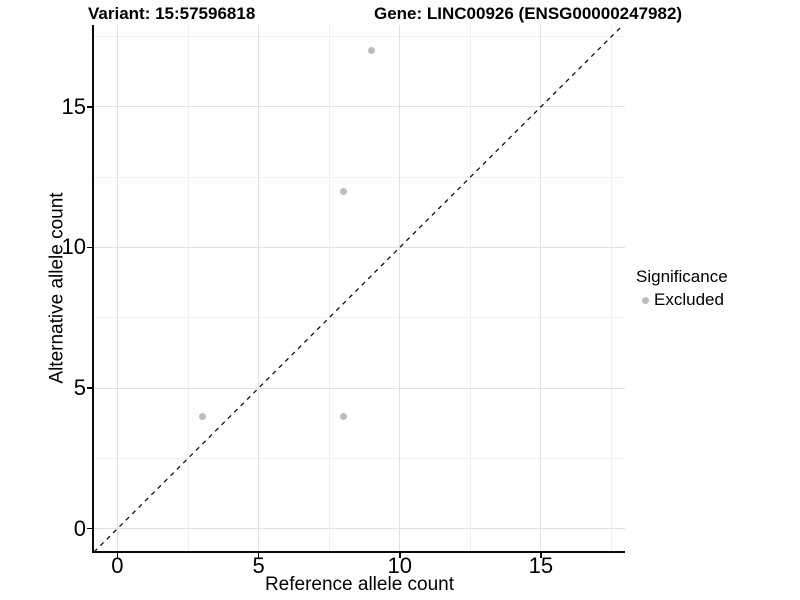 This screenshot has width=800, height=600. Describe the element at coordinates (79, 528) in the screenshot. I see `y-tick-label: 0` at that location.